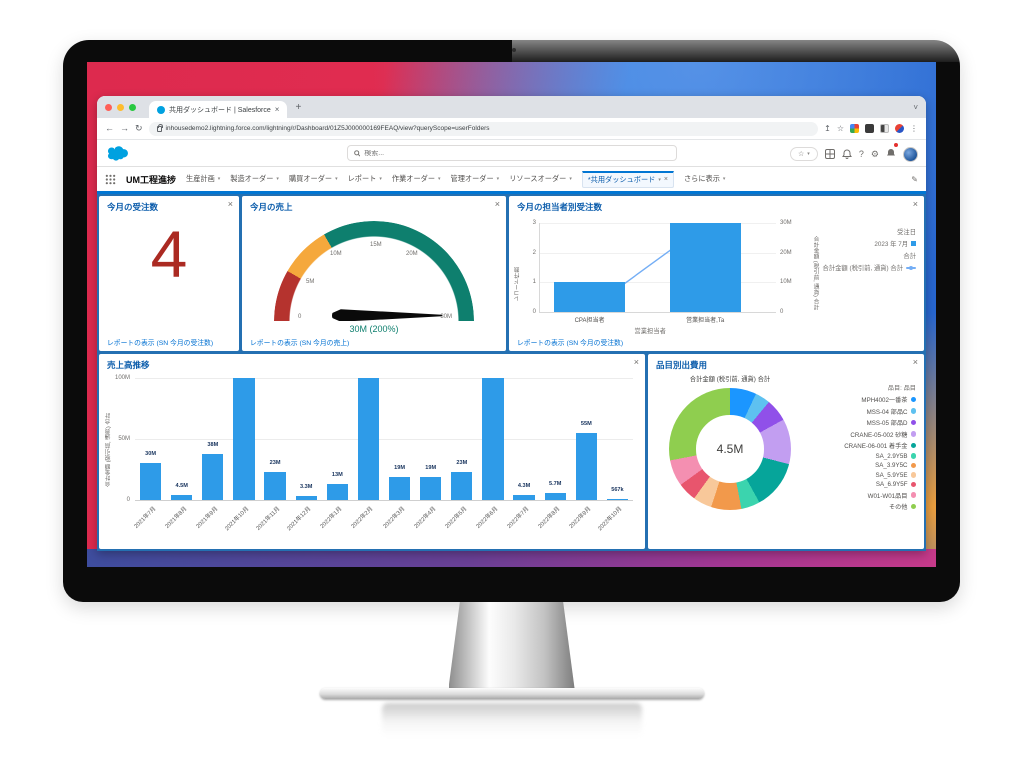 This screenshot has width=1024, height=758. Describe the element at coordinates (704, 179) in the screenshot. I see `nav-tab-more: さらに表示 ▾` at that location.